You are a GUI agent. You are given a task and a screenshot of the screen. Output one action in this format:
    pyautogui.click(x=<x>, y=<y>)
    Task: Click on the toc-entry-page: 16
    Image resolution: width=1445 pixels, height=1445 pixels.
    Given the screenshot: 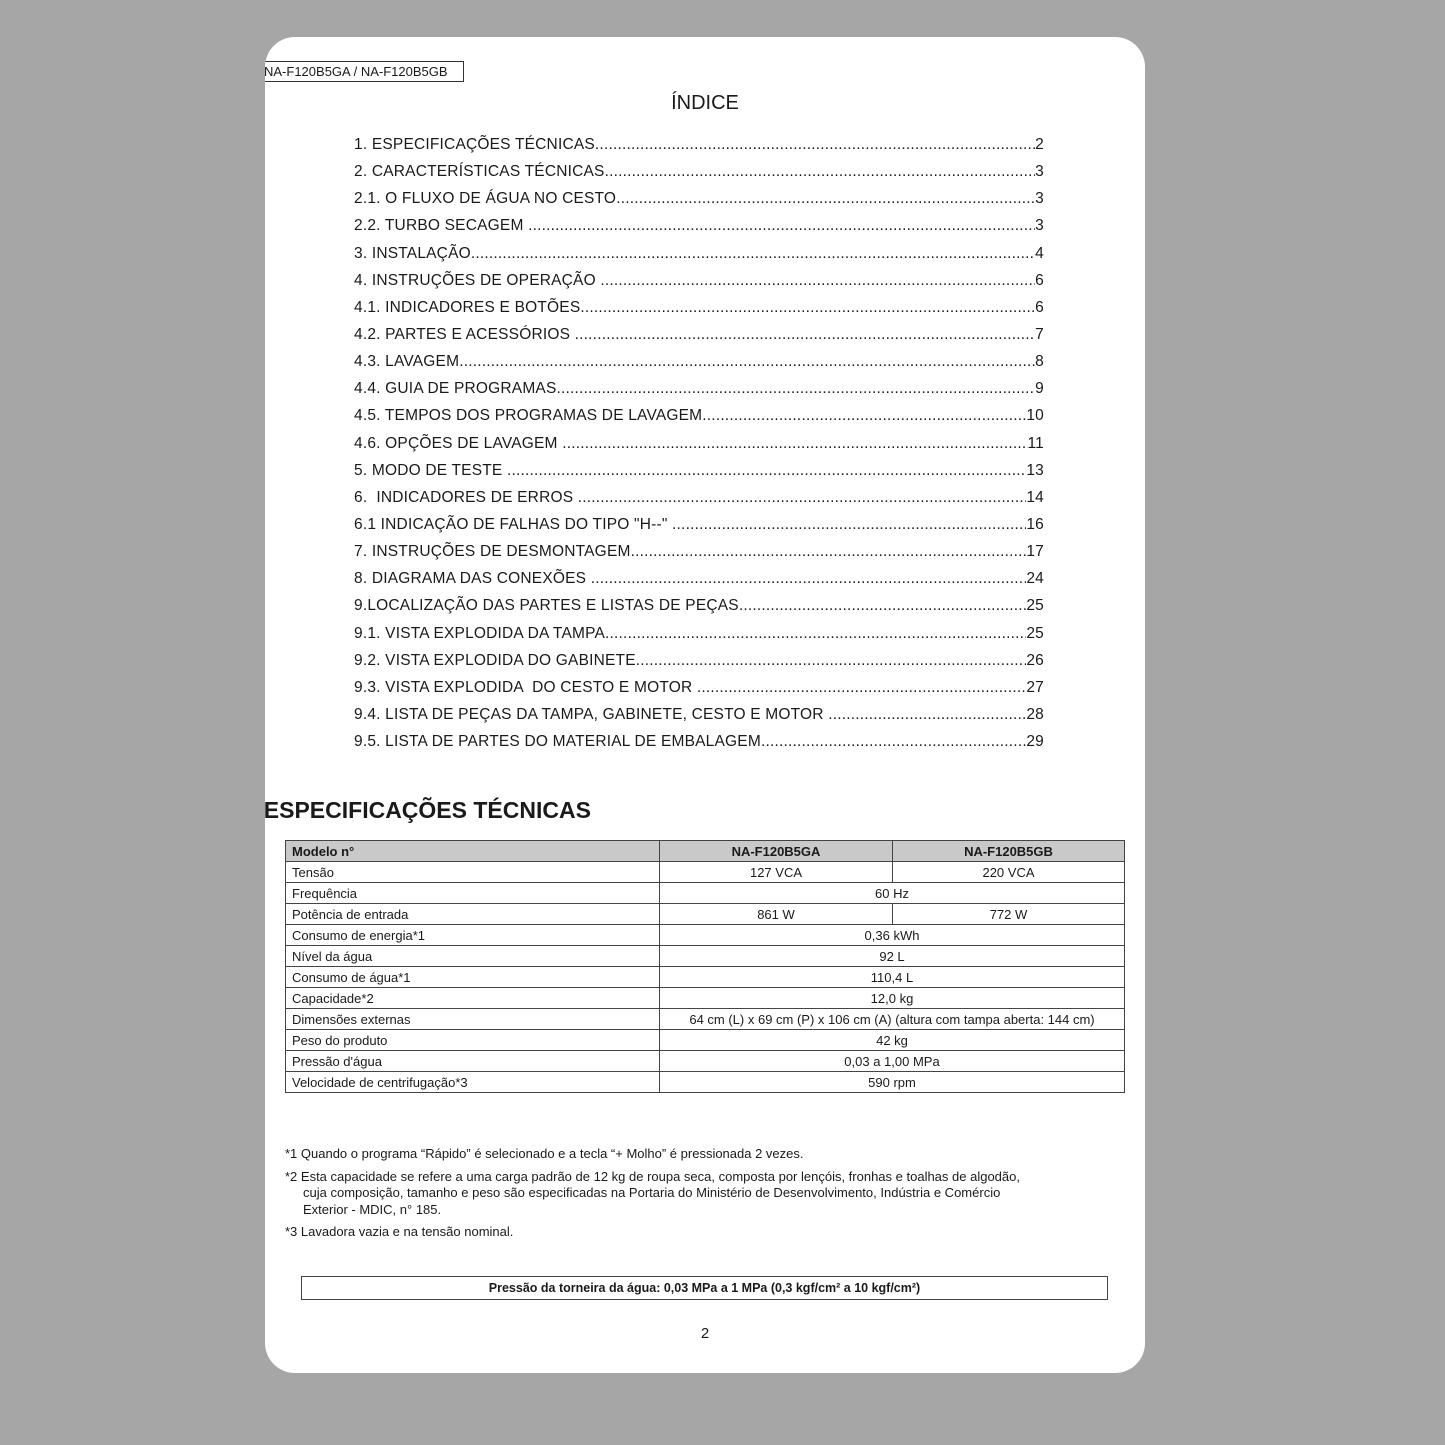 What is the action you would take?
    pyautogui.click(x=1035, y=524)
    